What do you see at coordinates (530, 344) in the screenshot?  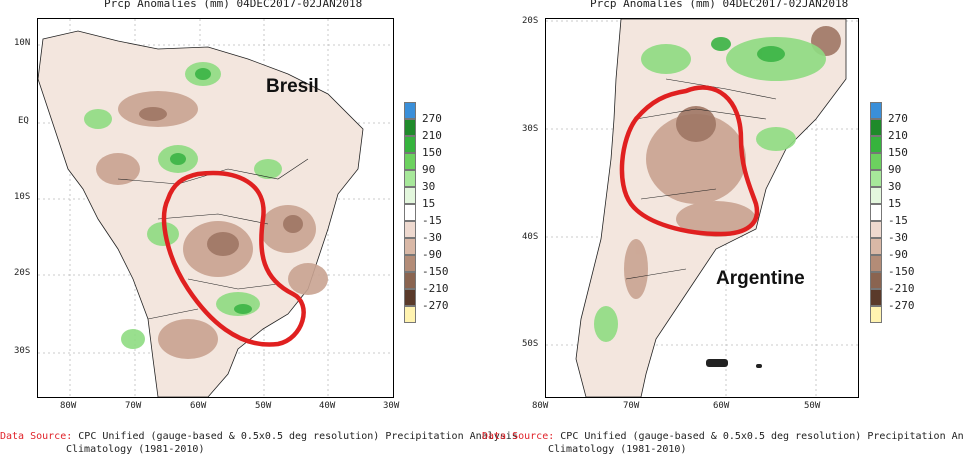 I see `lat-label: 50S` at bounding box center [530, 344].